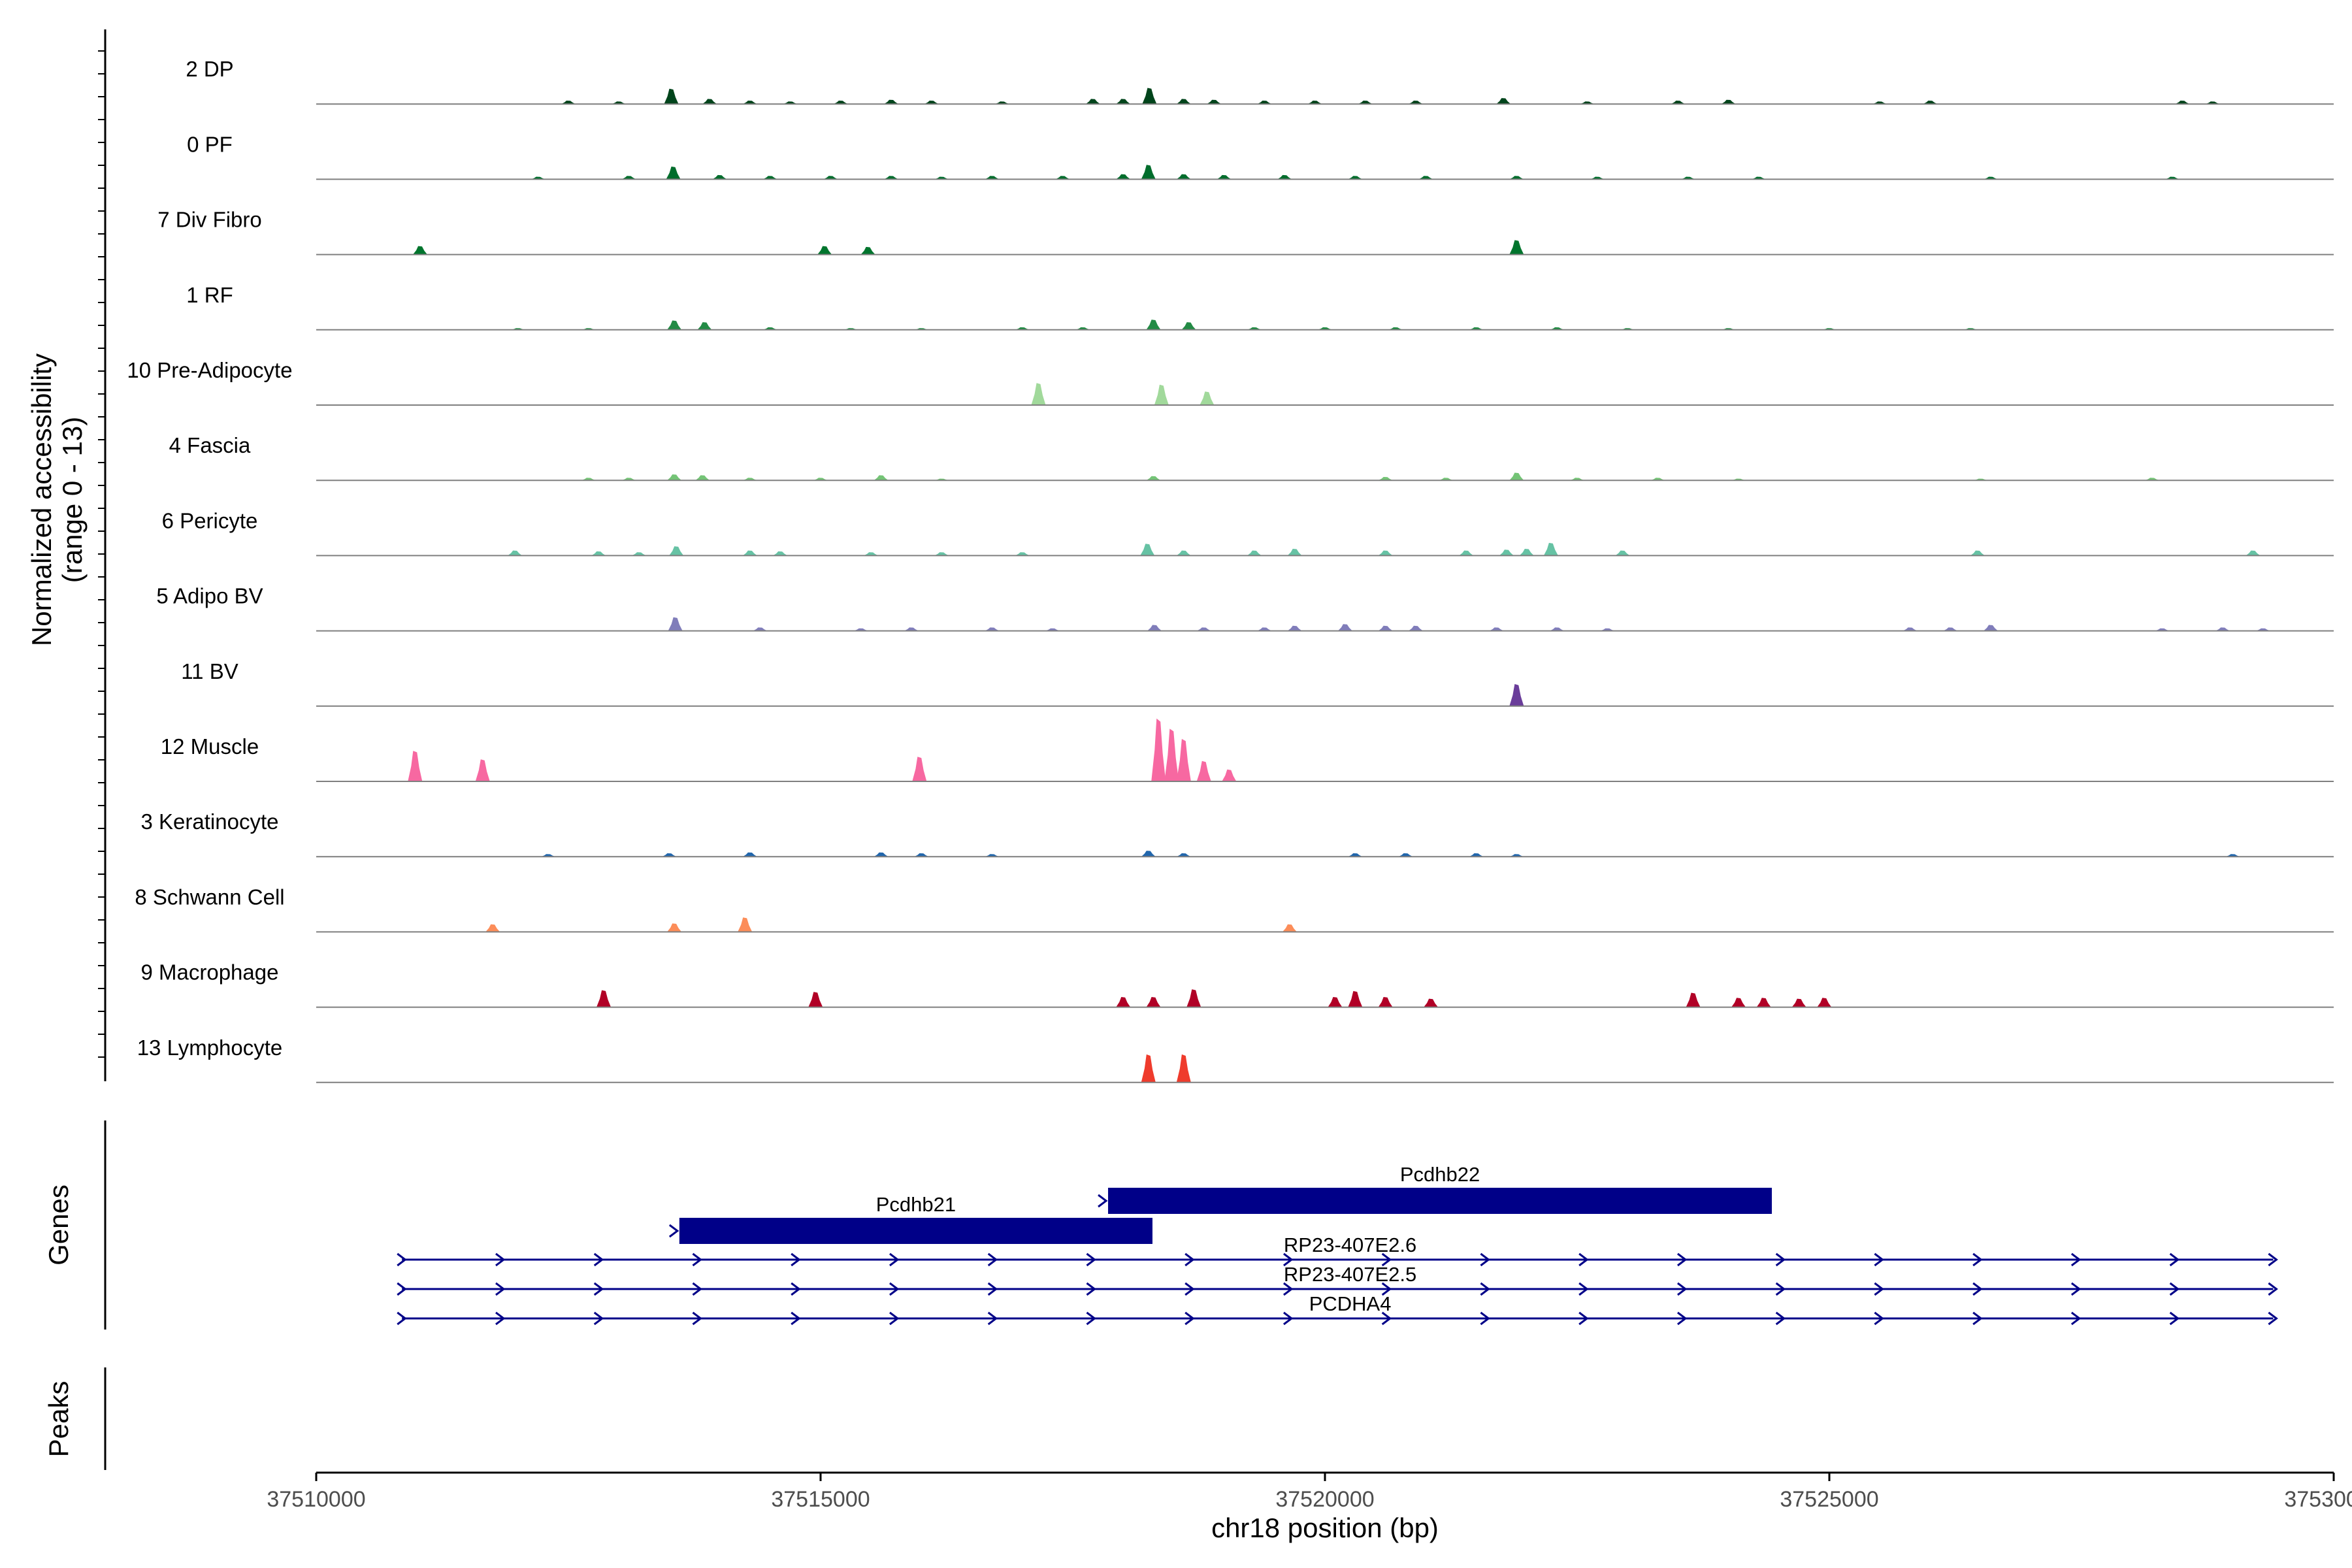  I want to click on track-label: 1 RF, so click(209, 295).